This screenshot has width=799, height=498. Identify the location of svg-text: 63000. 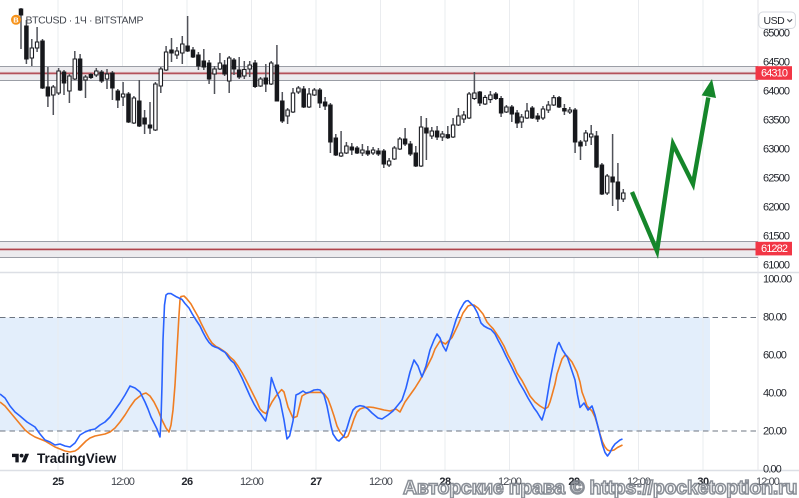
(776, 150).